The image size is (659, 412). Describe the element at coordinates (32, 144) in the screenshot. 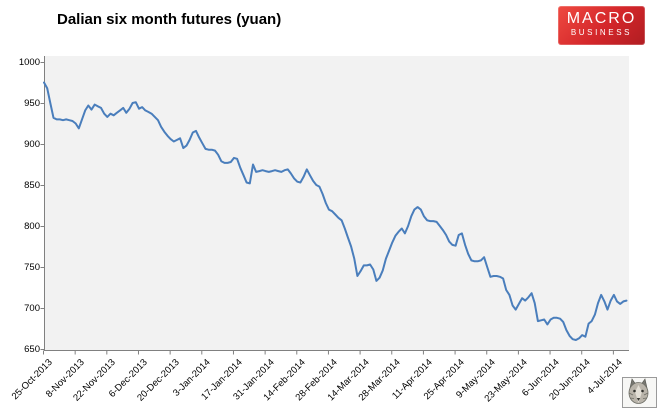

I see `y-axis-tick-label: 900` at that location.